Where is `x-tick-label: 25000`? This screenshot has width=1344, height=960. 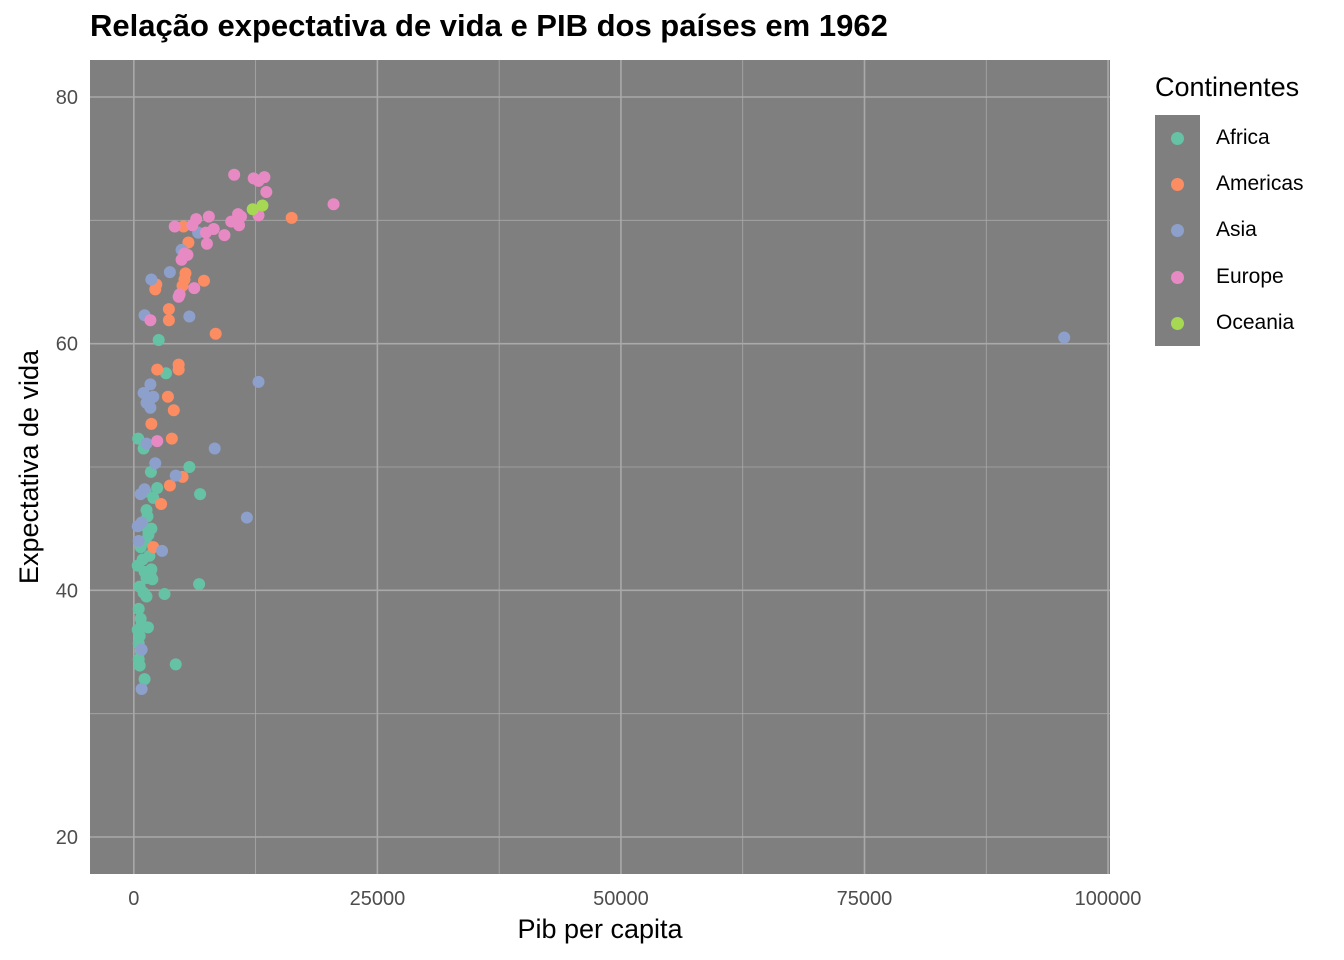 x-tick-label: 25000 is located at coordinates (378, 899).